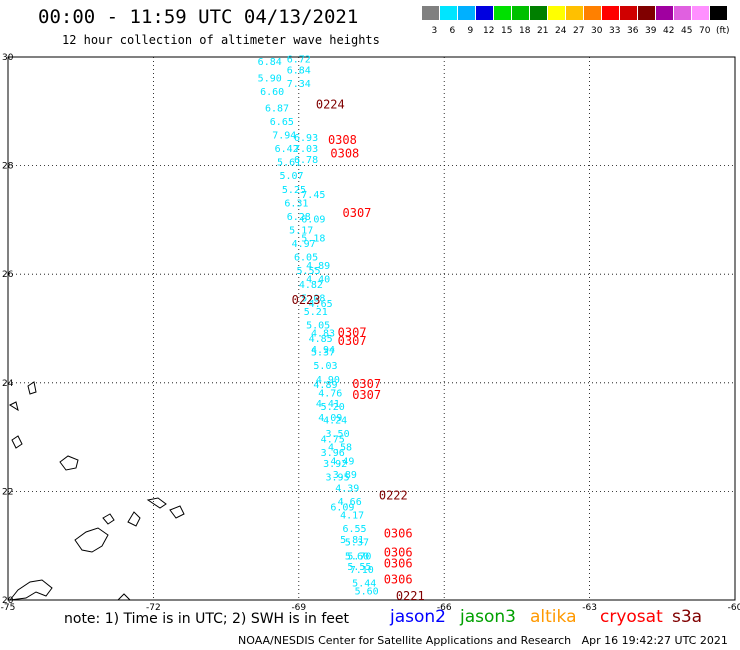 The image size is (740, 650). Describe the element at coordinates (488, 617) in the screenshot. I see `satellite-legend-jason3: jason3` at that location.